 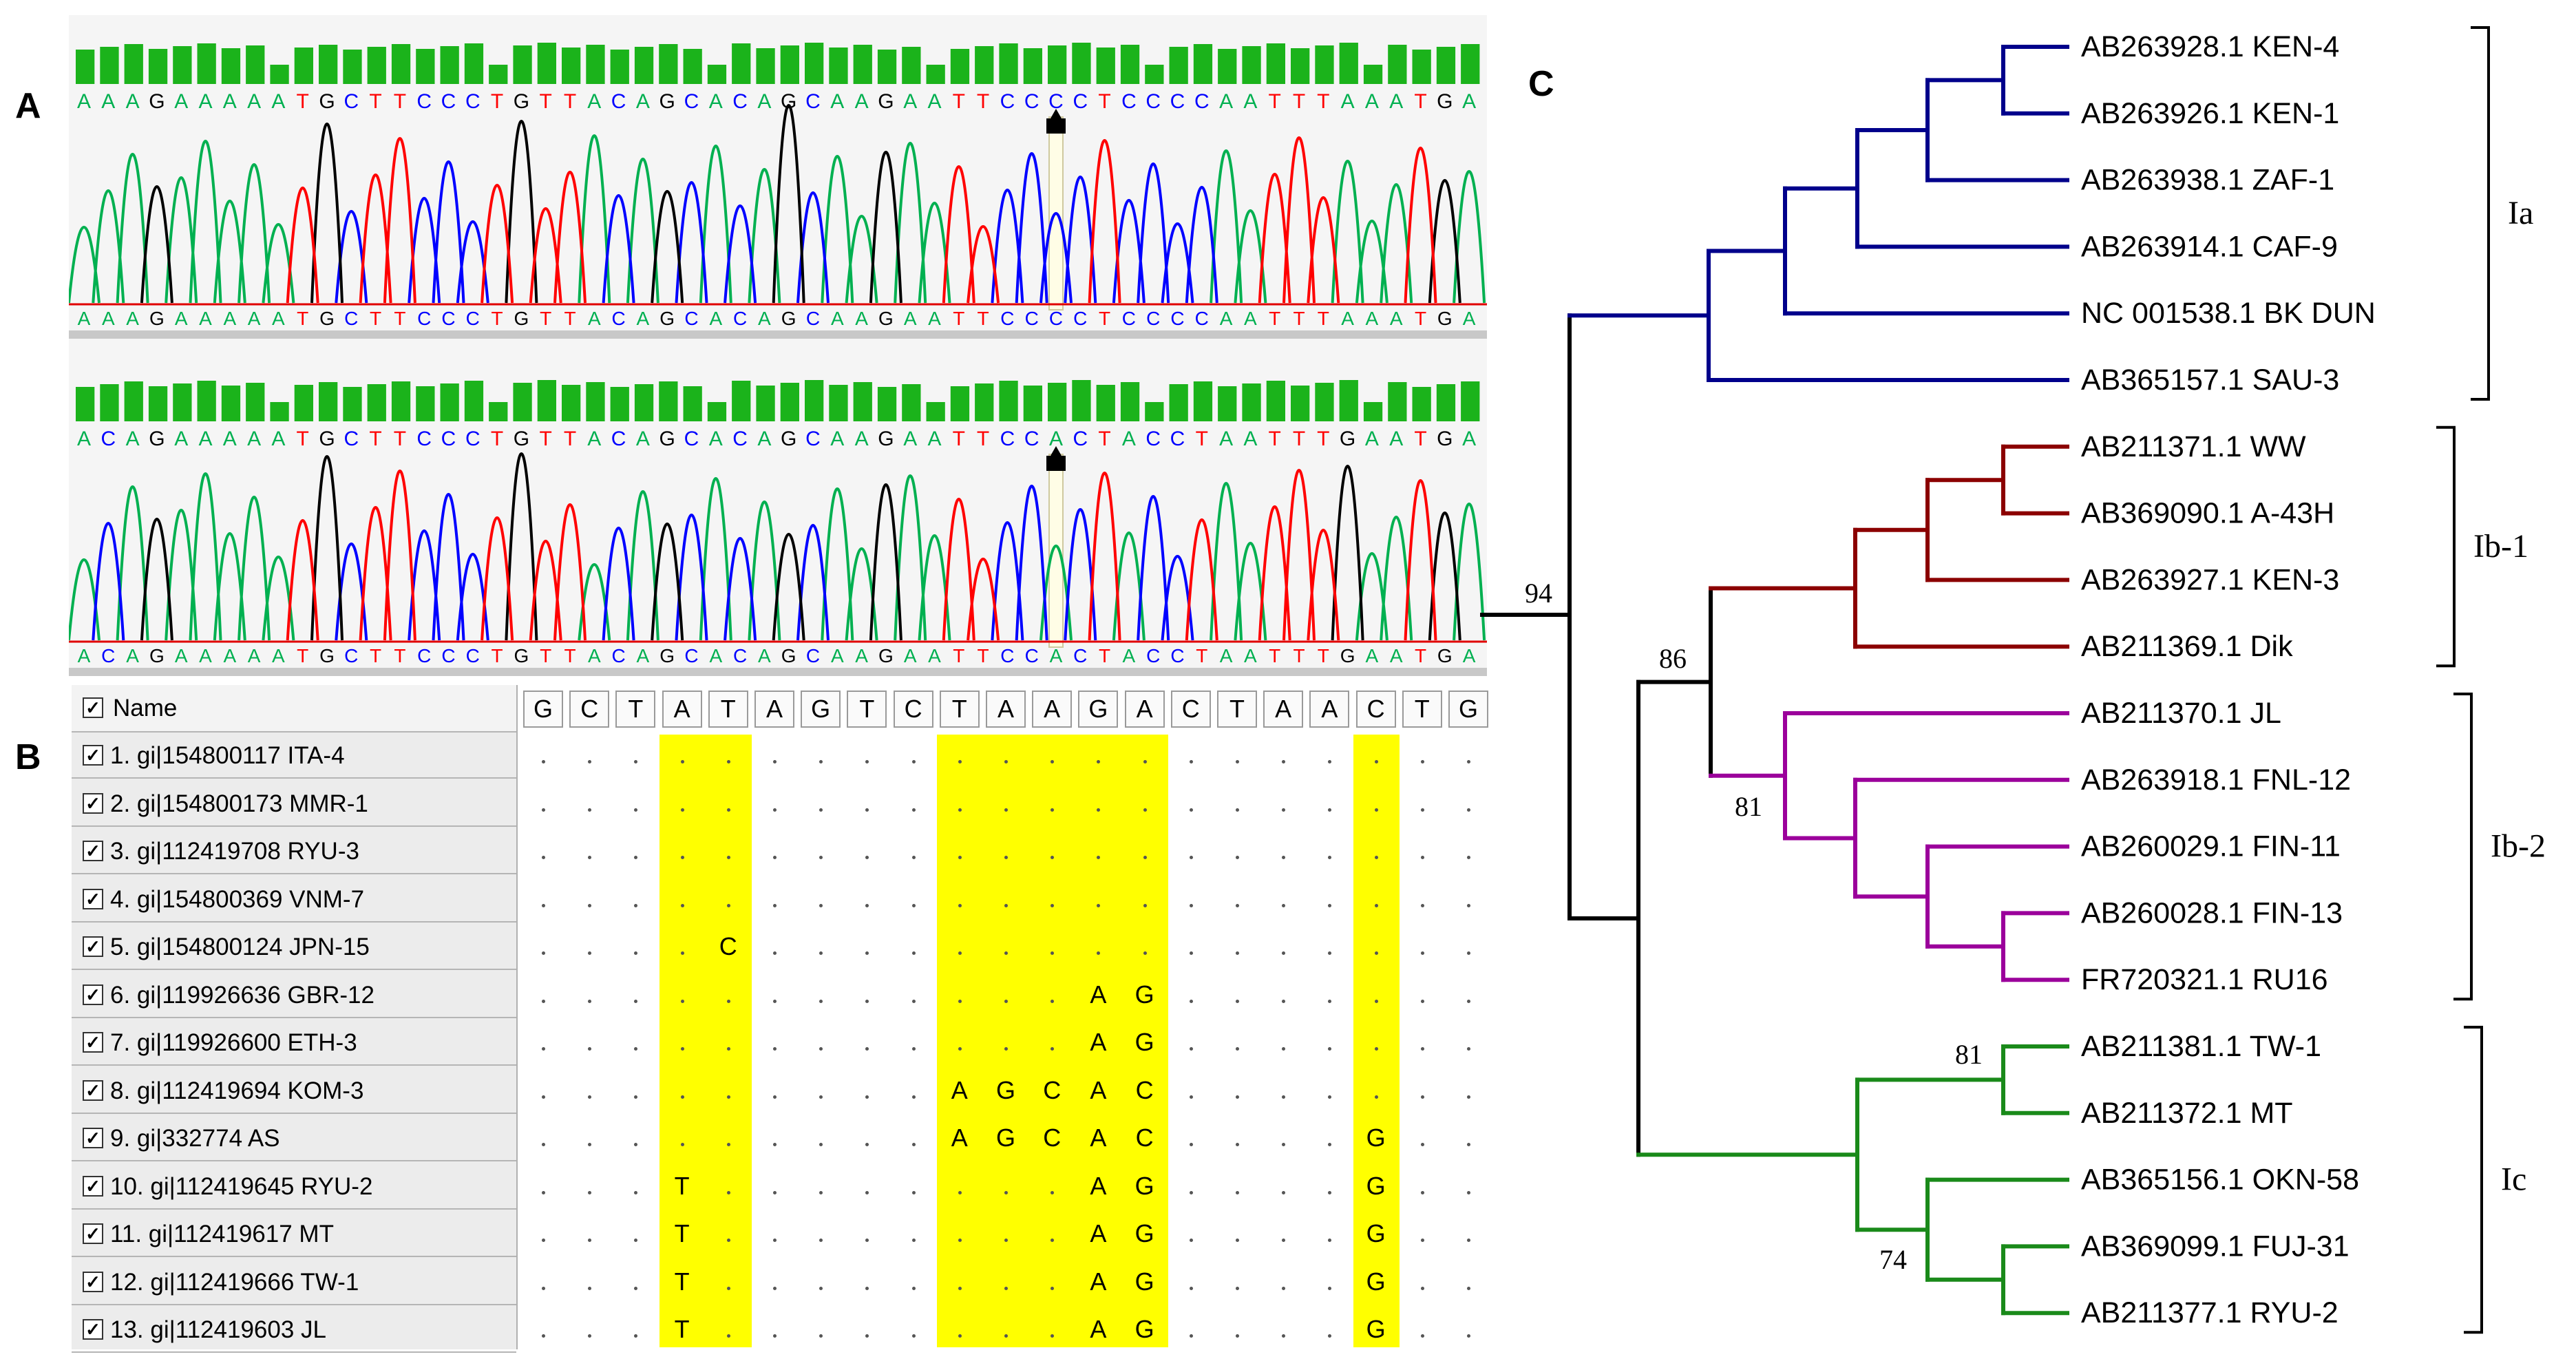 What do you see at coordinates (2220, 1180) in the screenshot?
I see `taxon-label: AB365156.1 OKN-58` at bounding box center [2220, 1180].